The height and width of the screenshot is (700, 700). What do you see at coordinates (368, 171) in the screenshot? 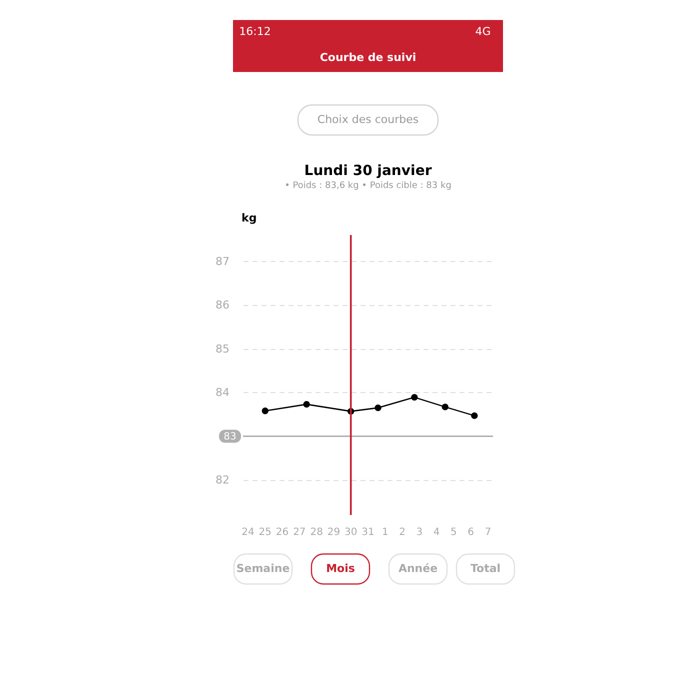
I see `chart-title: Lundi 30 janvier` at bounding box center [368, 171].